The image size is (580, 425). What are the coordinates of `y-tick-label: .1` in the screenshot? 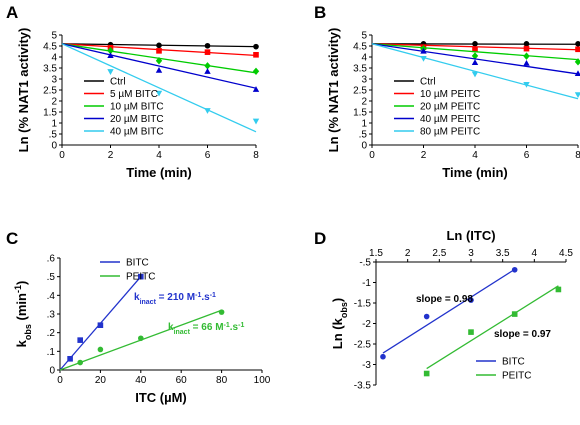 It's located at (51, 352).